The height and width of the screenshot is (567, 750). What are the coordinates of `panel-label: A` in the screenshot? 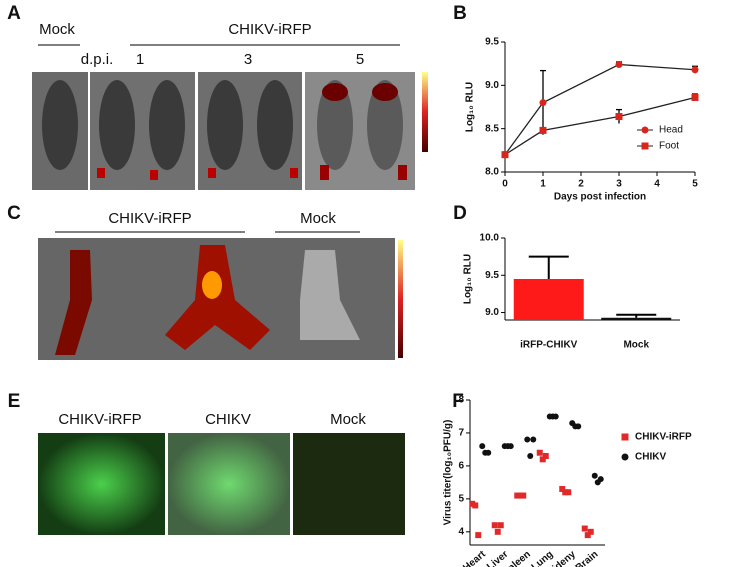 It's located at (14, 13).